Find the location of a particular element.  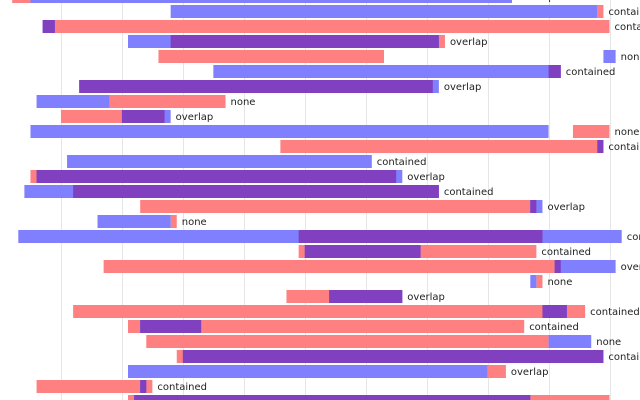

interval-row-13: contained is located at coordinates (258, 191).